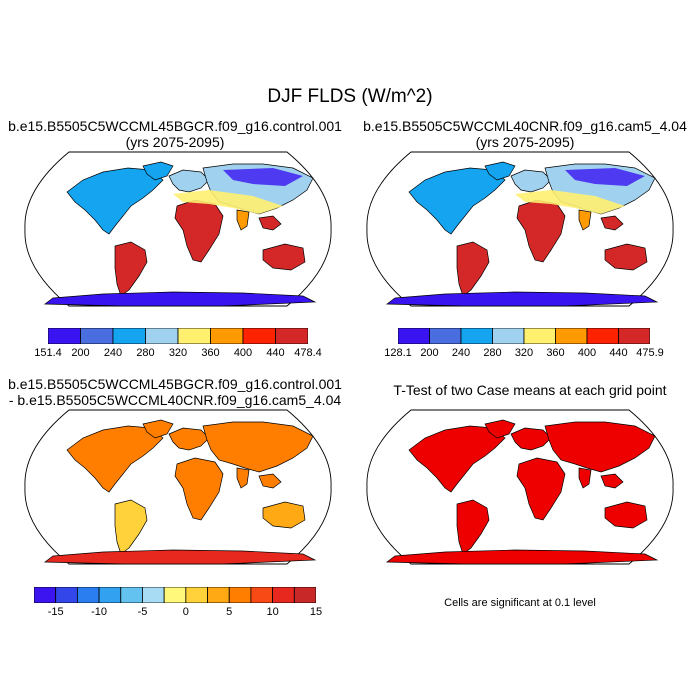 This screenshot has height=700, width=700. I want to click on colorbar-tick-label: 128.1, so click(398, 353).